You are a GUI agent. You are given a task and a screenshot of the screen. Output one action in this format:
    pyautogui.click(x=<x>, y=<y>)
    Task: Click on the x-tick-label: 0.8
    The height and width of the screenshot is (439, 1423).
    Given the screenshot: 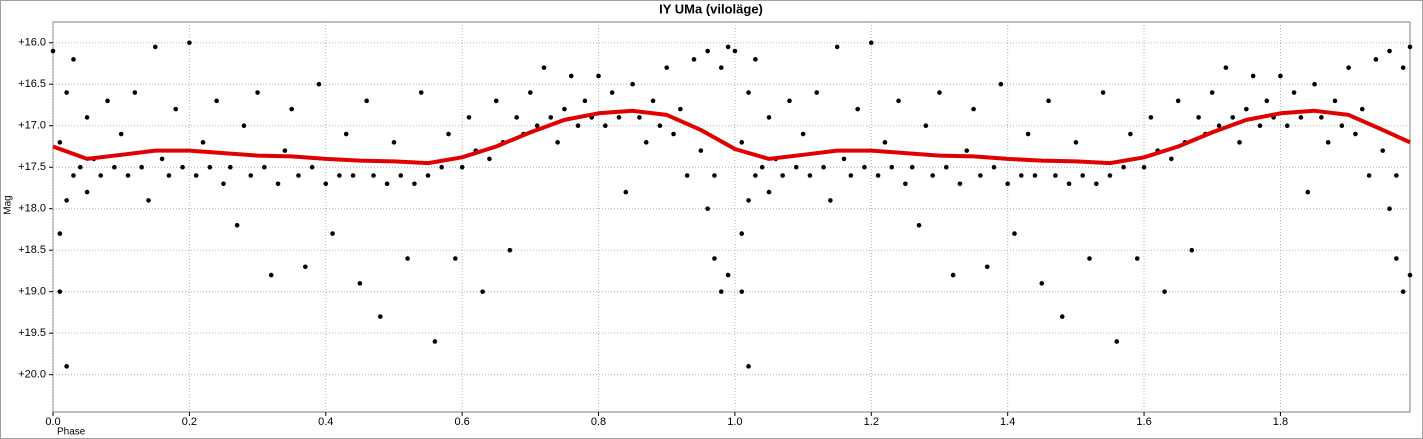 What is the action you would take?
    pyautogui.click(x=598, y=422)
    